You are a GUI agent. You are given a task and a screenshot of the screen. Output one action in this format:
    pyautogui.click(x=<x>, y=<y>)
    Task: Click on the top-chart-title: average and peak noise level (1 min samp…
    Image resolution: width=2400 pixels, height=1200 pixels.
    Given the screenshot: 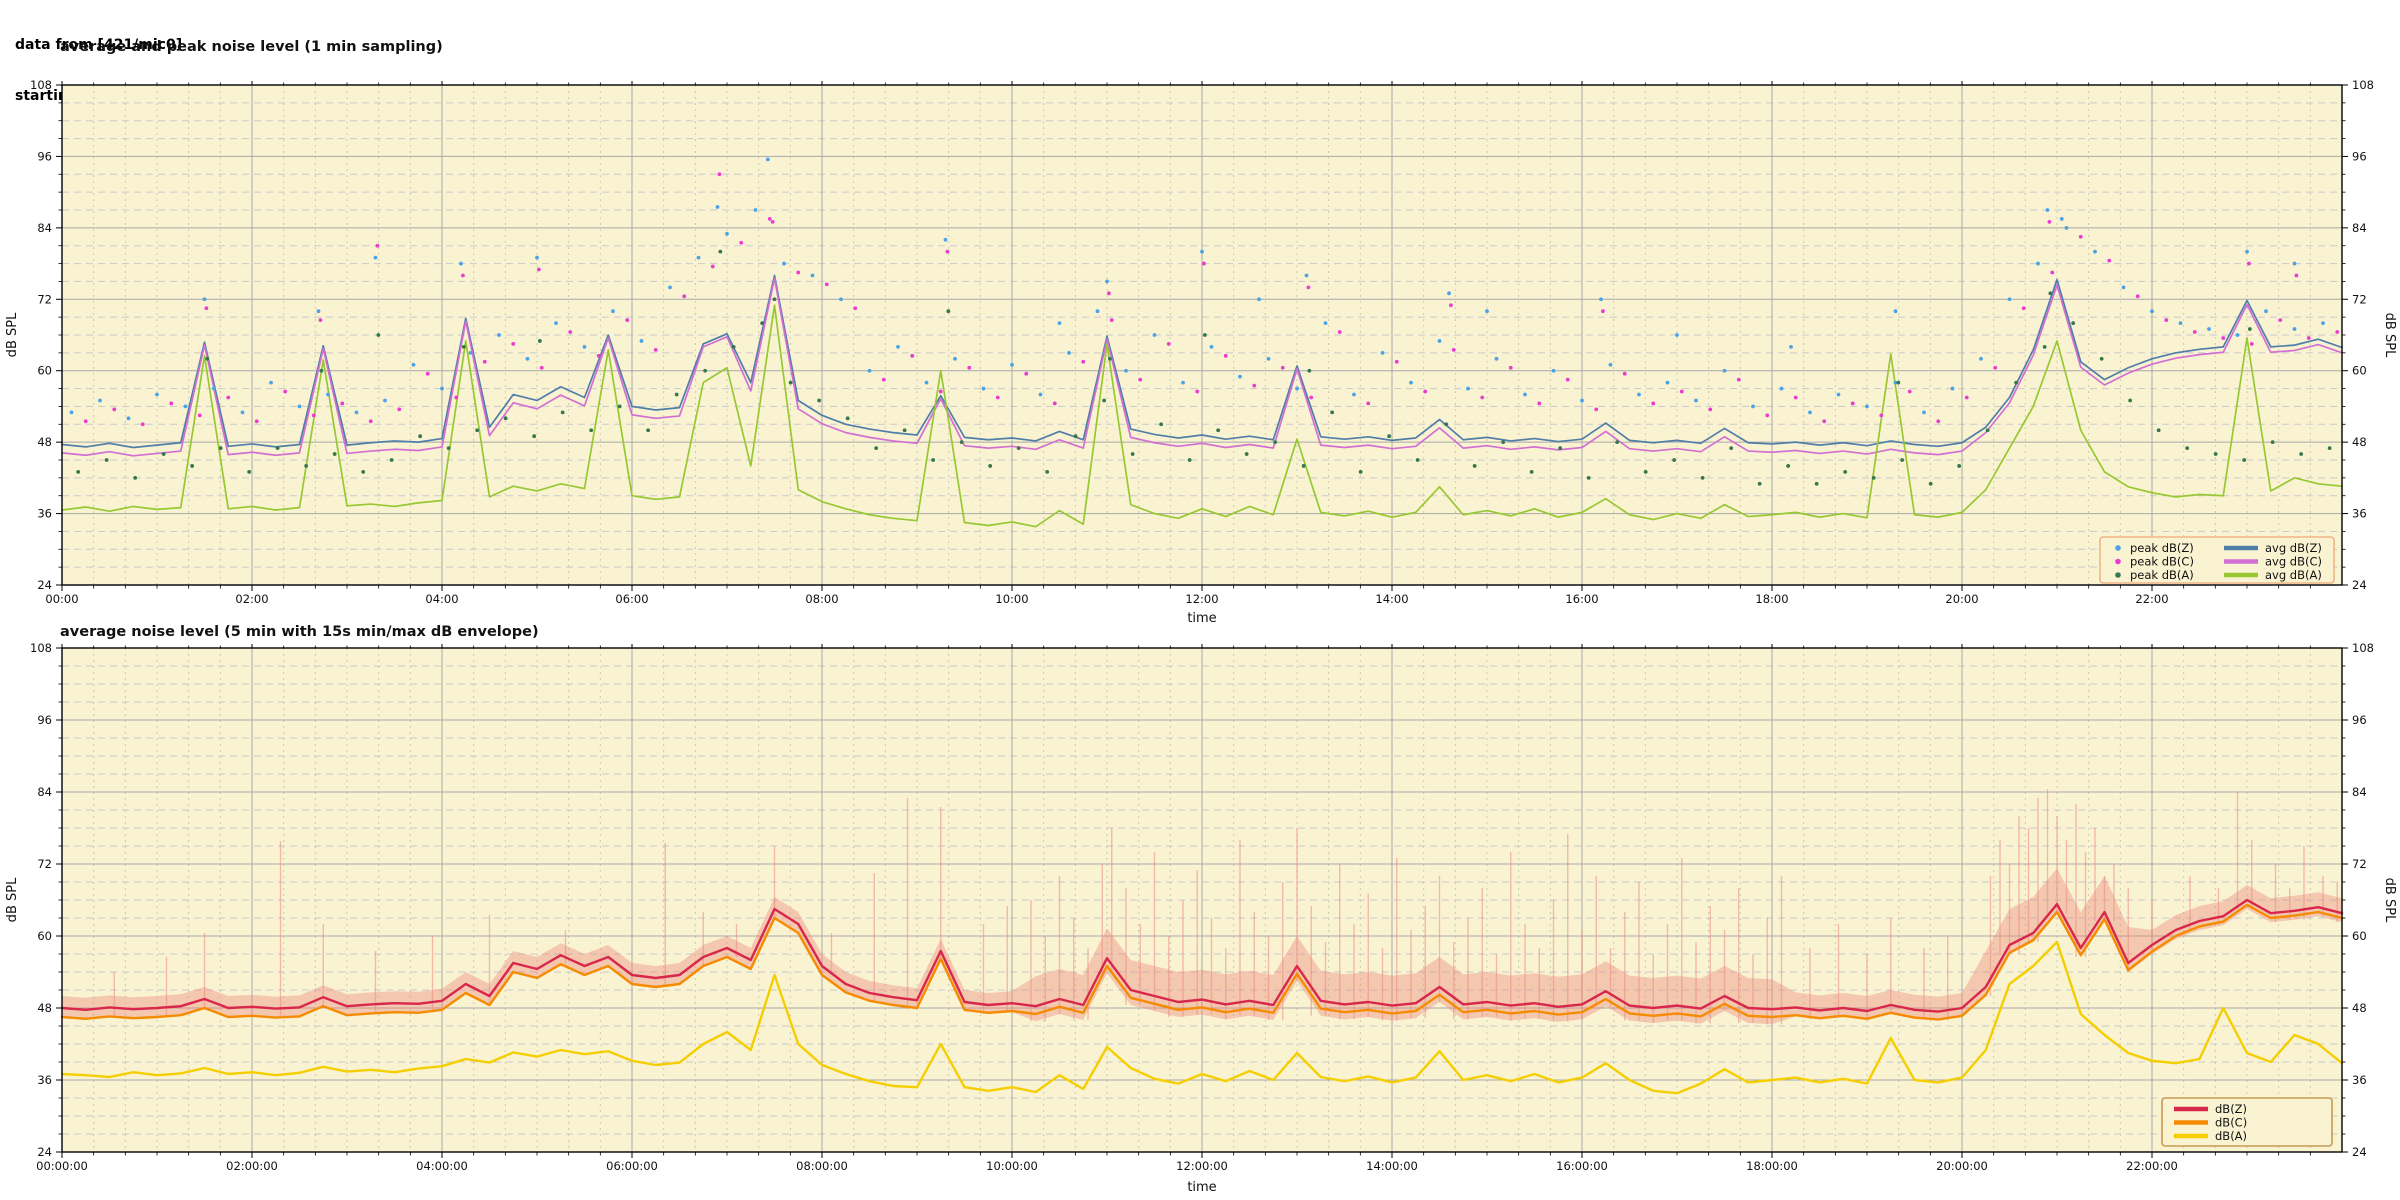 What is the action you would take?
    pyautogui.click(x=251, y=47)
    